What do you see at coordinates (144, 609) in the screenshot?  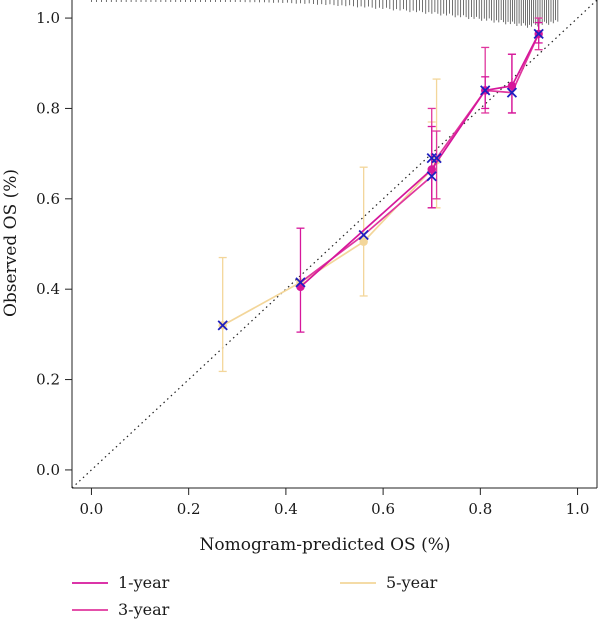 I see `legend-label-3-year: 3-year` at bounding box center [144, 609].